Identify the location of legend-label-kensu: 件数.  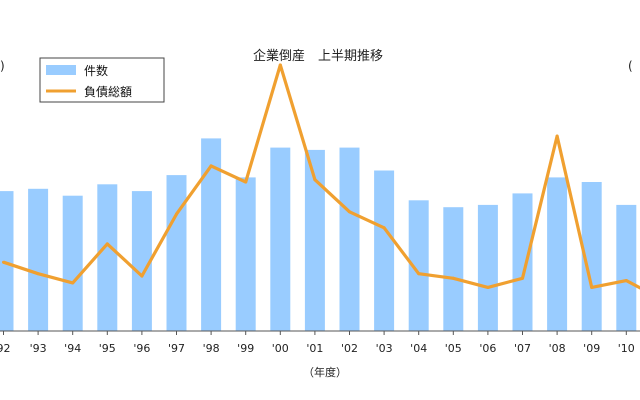
(96, 70).